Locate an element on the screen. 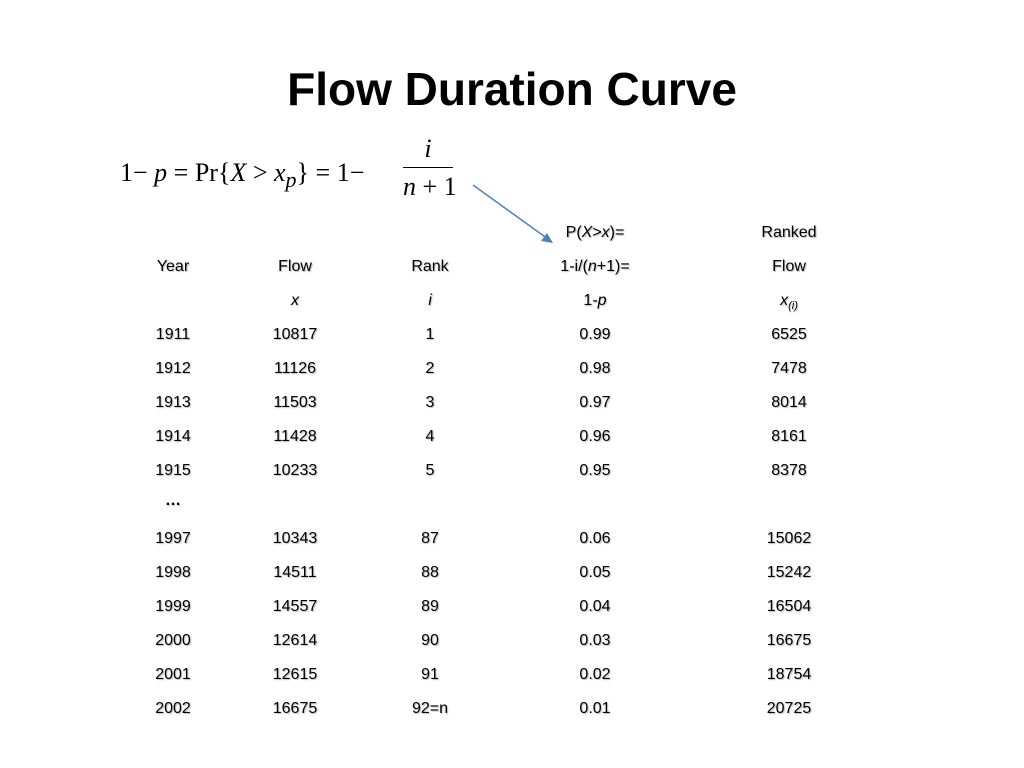  probability-cell: 0.06 is located at coordinates (595, 538).